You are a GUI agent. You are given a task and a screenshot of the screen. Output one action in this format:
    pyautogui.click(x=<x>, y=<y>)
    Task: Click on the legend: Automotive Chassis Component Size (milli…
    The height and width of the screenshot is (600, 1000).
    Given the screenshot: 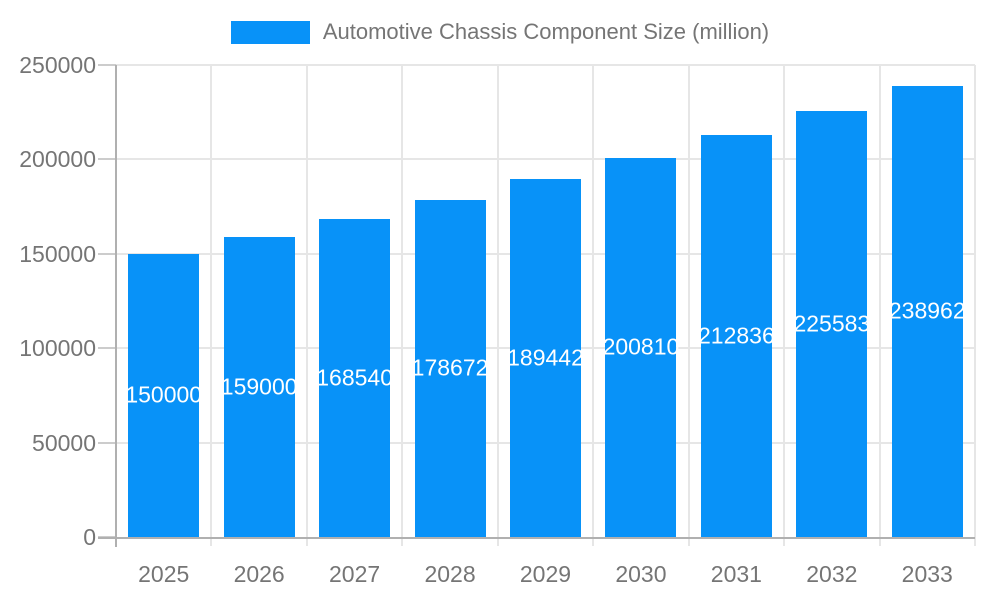 What is the action you would take?
    pyautogui.click(x=500, y=32)
    